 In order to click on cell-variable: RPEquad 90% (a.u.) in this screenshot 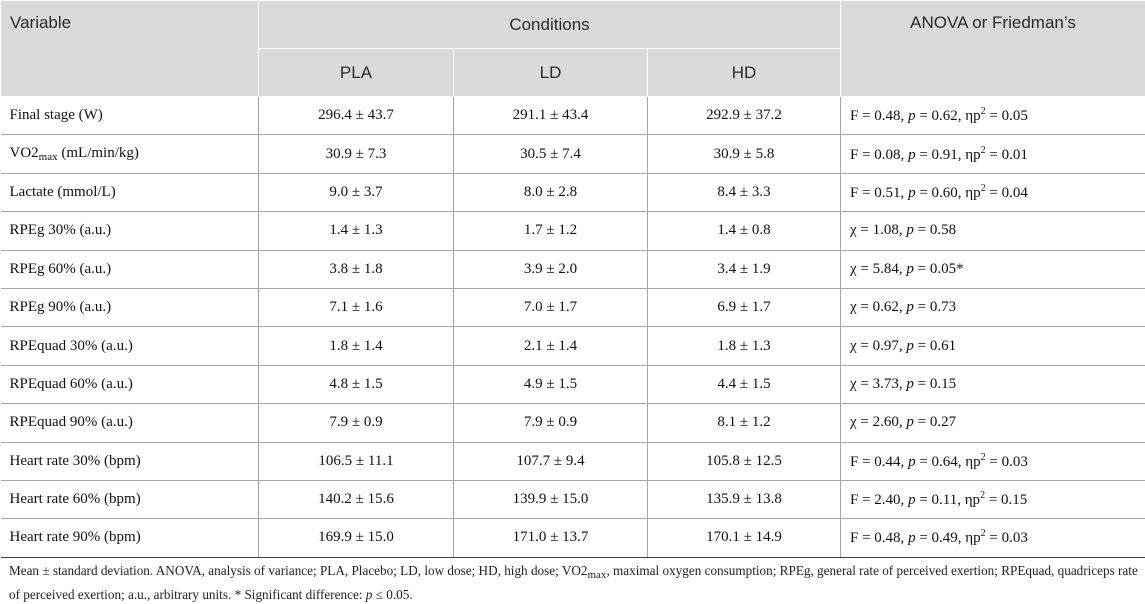, I will do `click(130, 423)`.